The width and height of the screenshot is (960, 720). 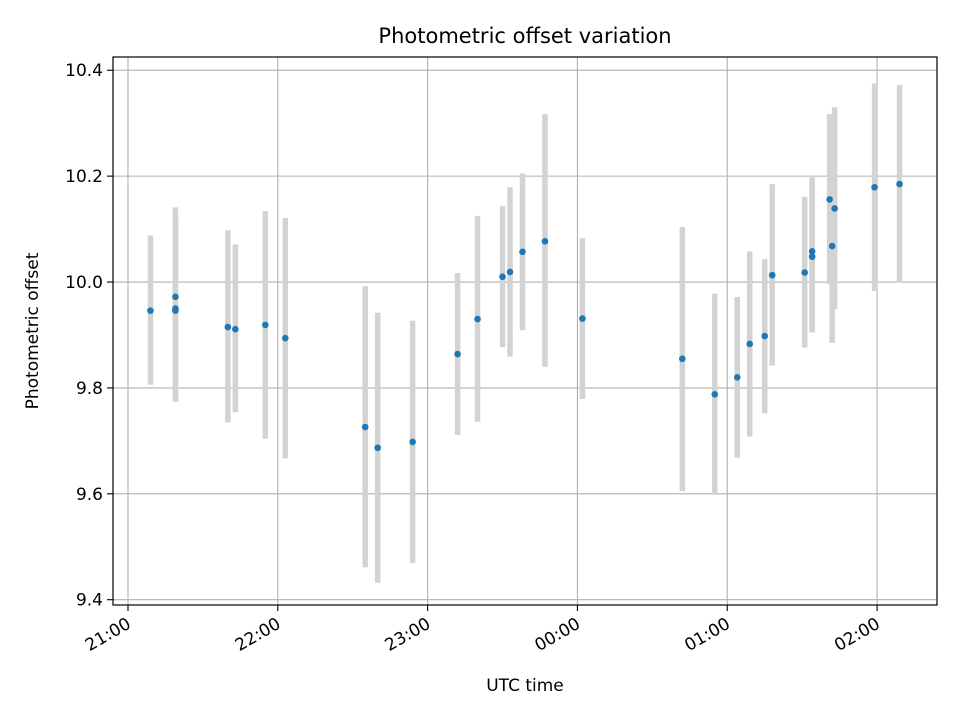 I want to click on x-axis-label: UTC time, so click(x=525, y=686).